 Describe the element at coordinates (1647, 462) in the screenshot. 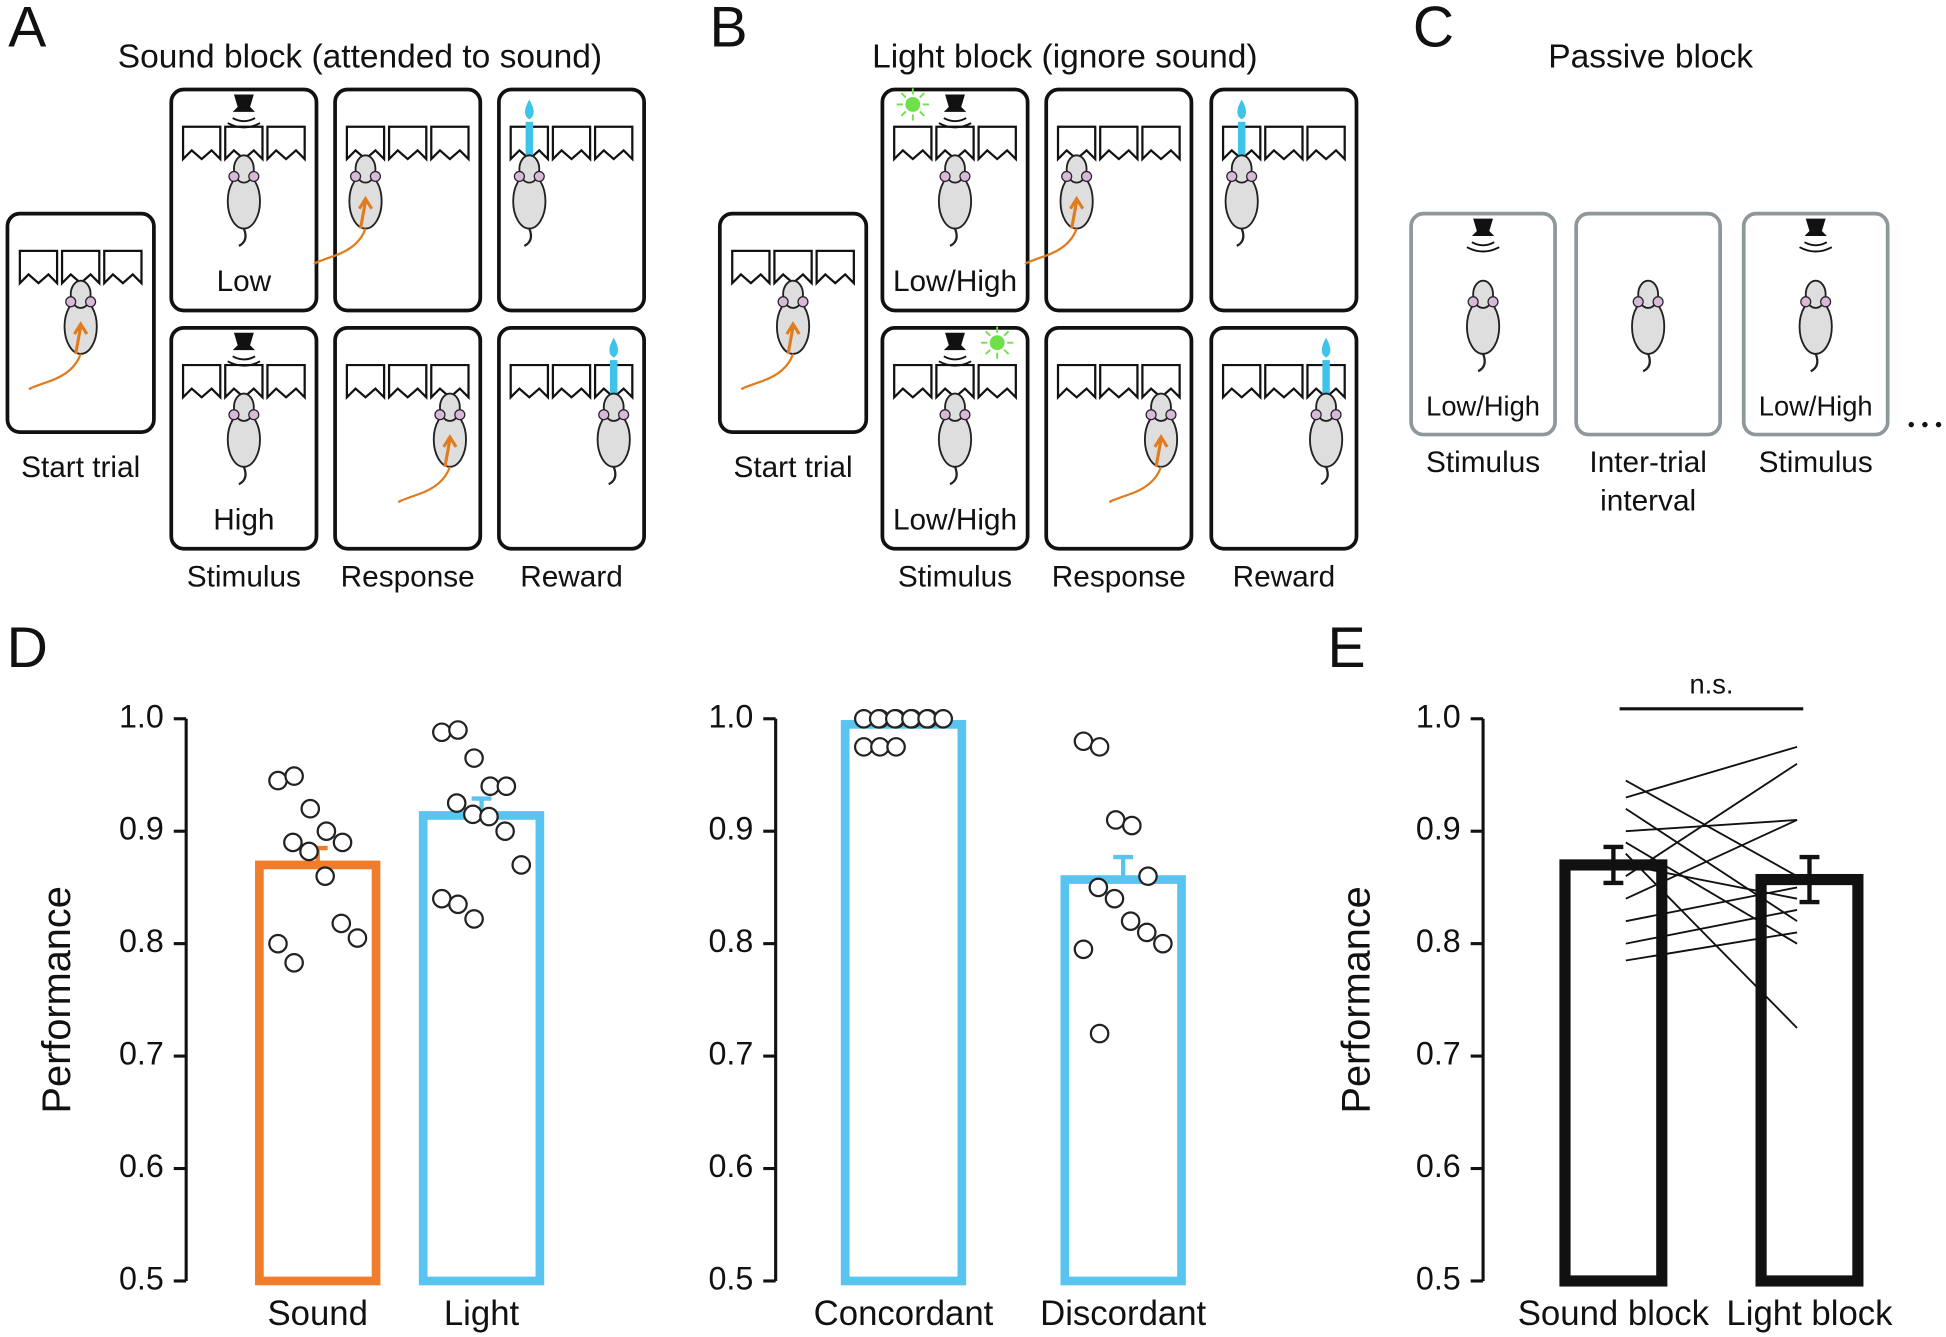

I see `step-caption: Inter-trial` at that location.